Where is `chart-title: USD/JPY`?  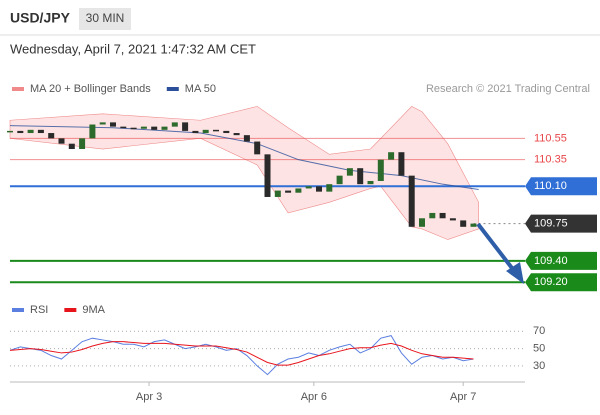 chart-title: USD/JPY is located at coordinates (40, 18).